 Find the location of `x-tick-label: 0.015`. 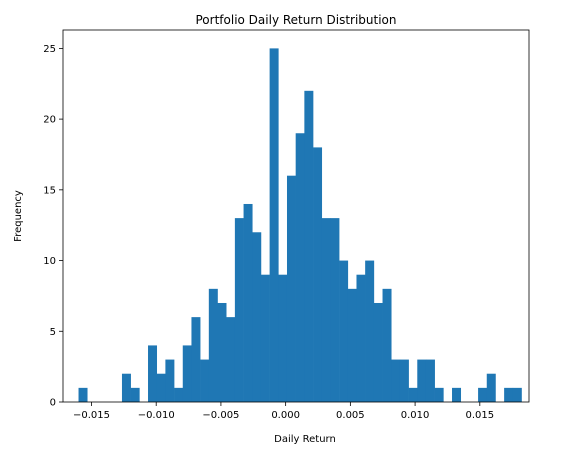

x-tick-label: 0.015 is located at coordinates (479, 415).